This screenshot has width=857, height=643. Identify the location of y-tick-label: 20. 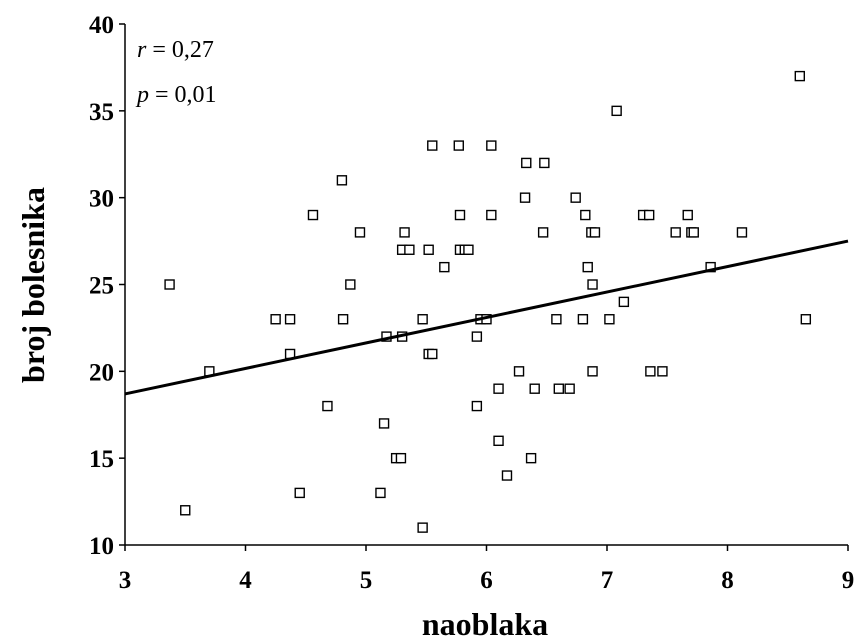
(101, 372).